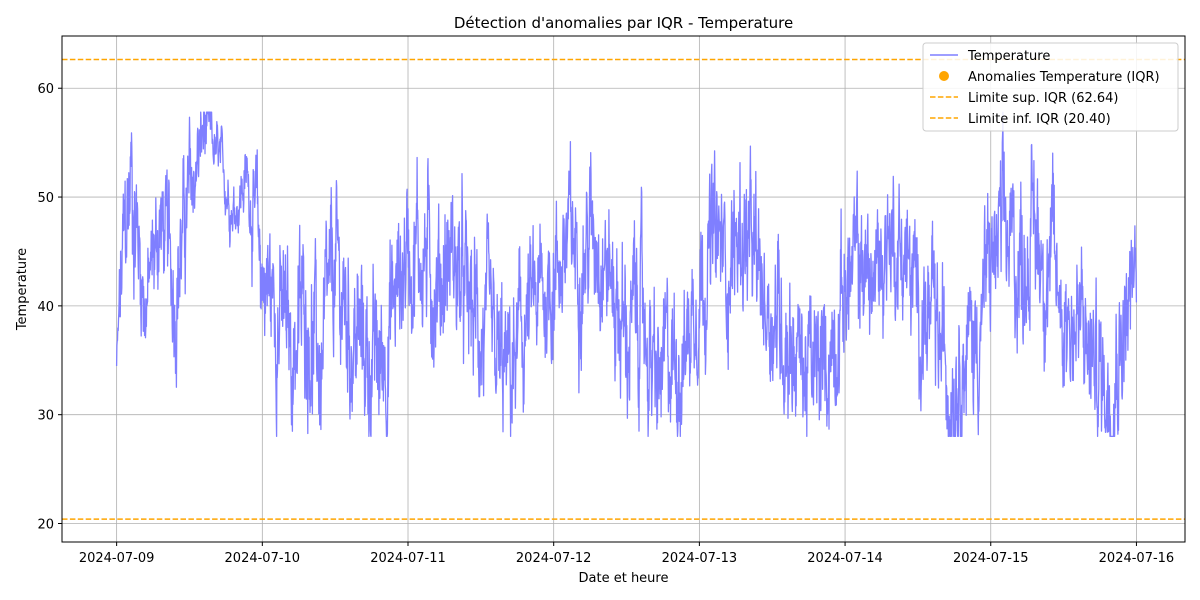 Image resolution: width=1200 pixels, height=600 pixels. Describe the element at coordinates (700, 558) in the screenshot. I see `x-tick-label: 2024-07-13` at that location.